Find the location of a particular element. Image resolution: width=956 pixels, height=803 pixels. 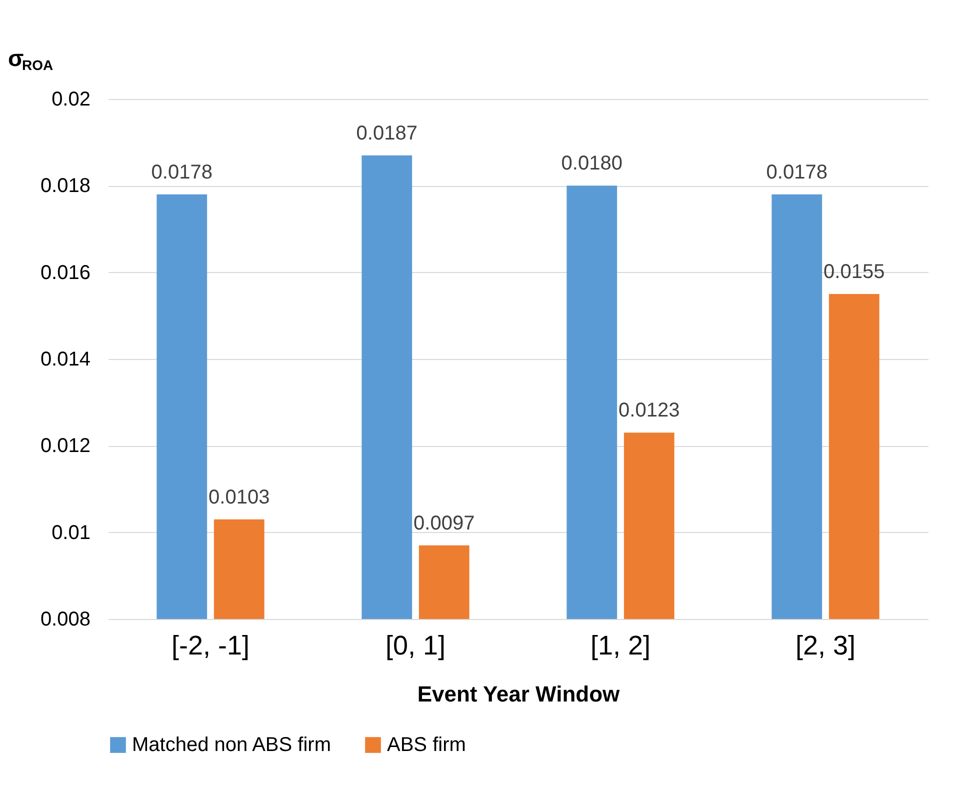

y-tick-label: 0.016 is located at coordinates (65, 273).